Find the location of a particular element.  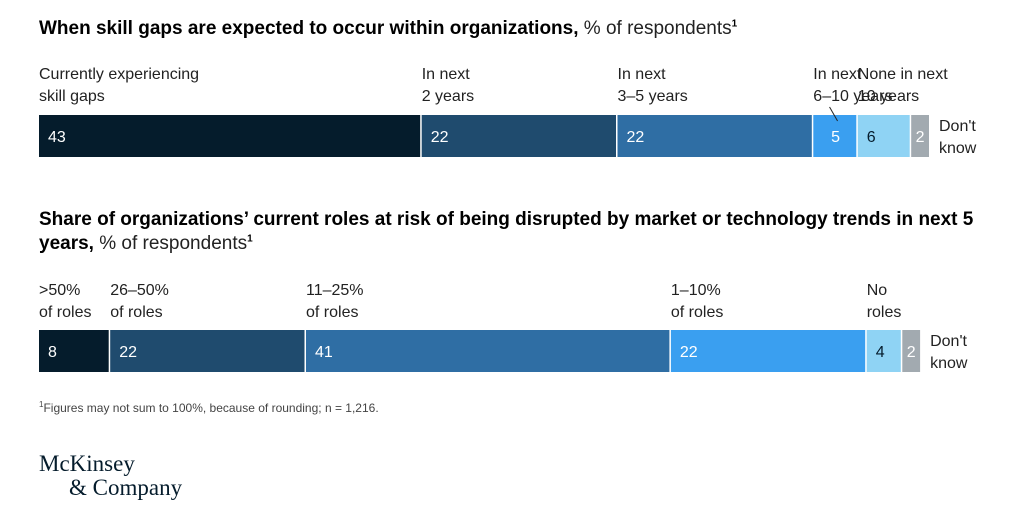

chart2-category-label-0: >50% of roles is located at coordinates (65, 301).